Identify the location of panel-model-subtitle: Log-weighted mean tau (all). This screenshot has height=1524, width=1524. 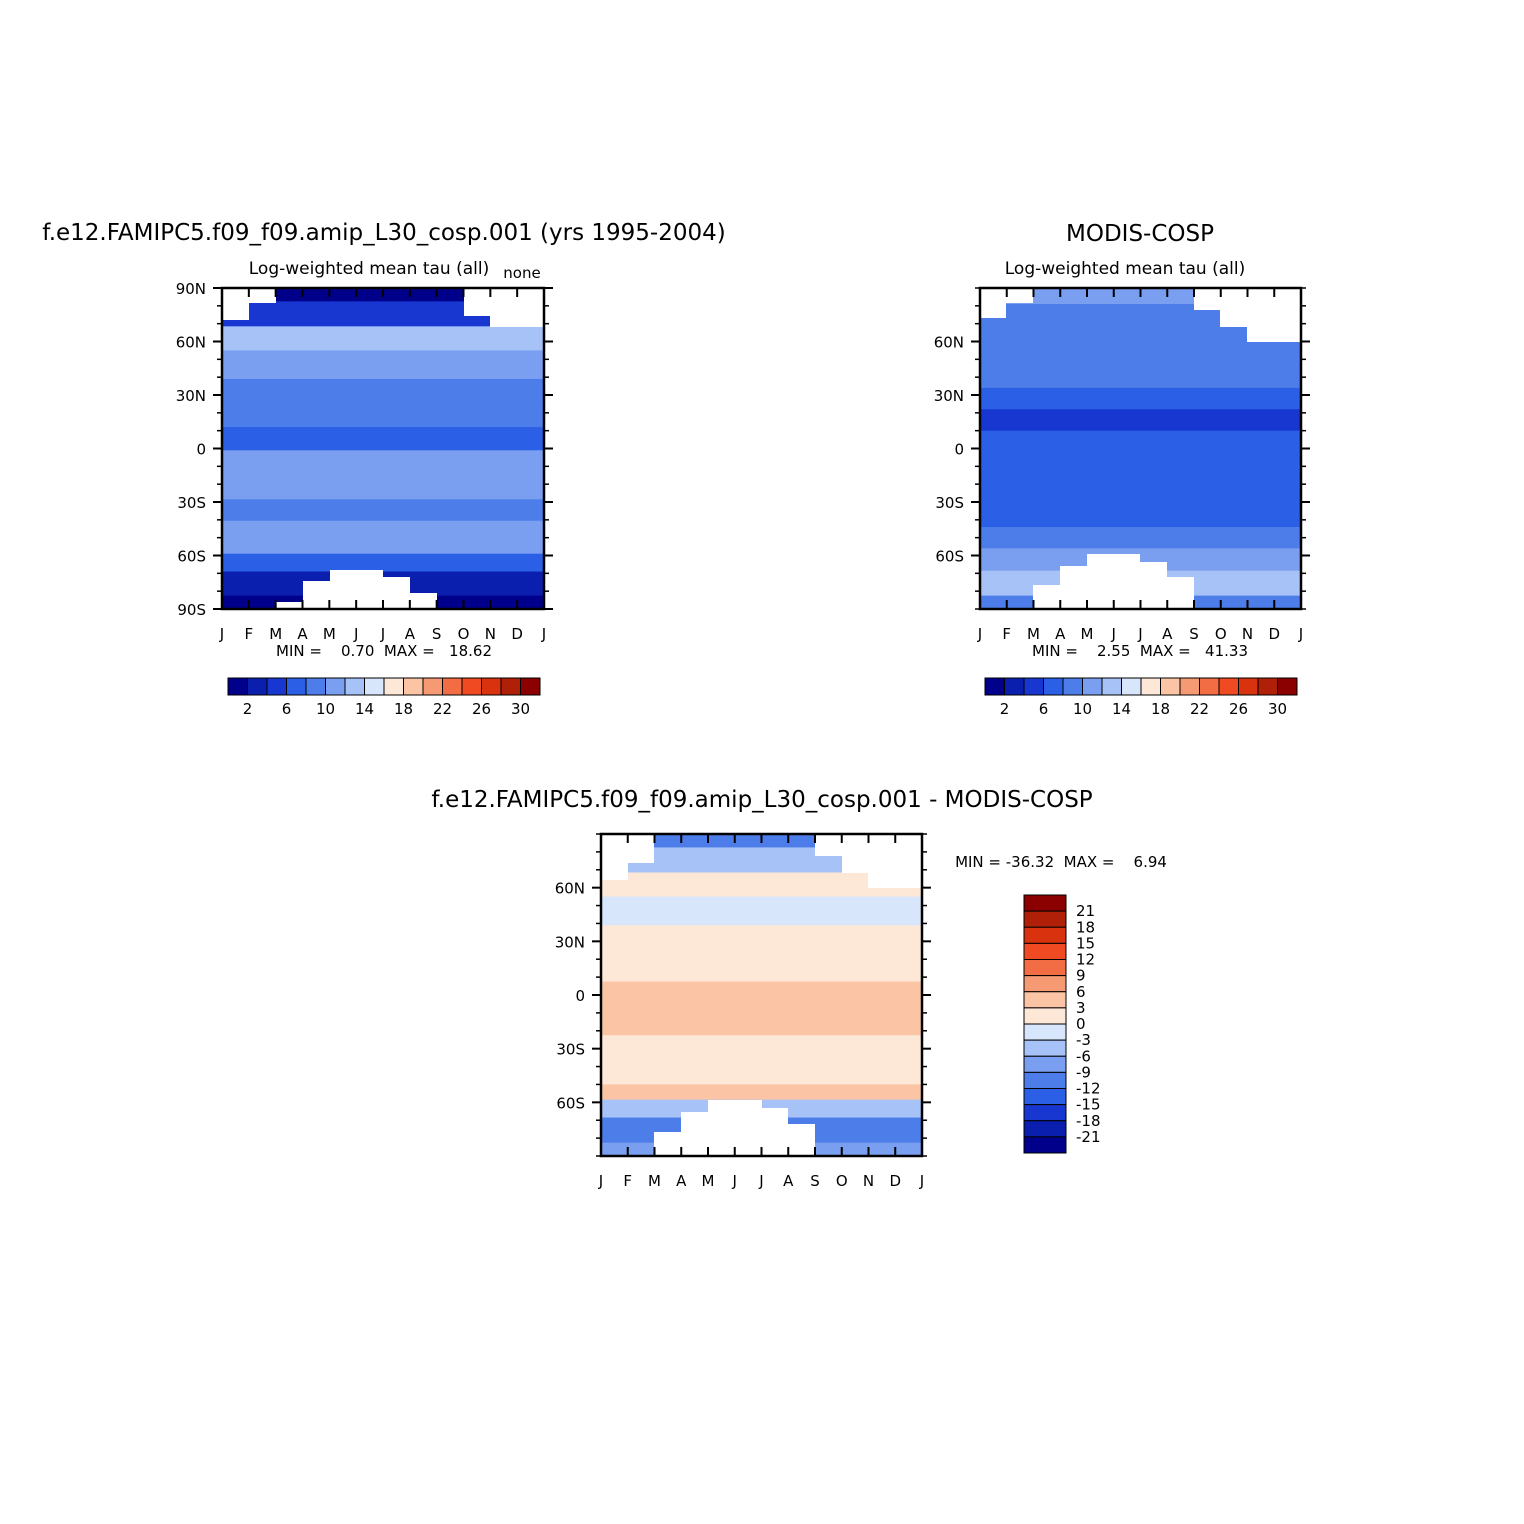
(369, 269).